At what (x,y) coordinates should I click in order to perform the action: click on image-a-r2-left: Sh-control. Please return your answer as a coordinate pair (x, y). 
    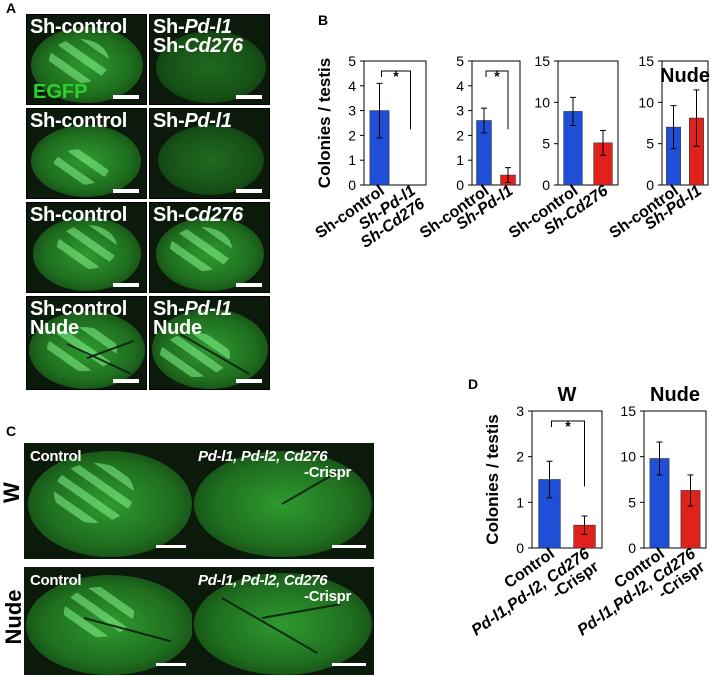
    Looking at the image, I should click on (86, 153).